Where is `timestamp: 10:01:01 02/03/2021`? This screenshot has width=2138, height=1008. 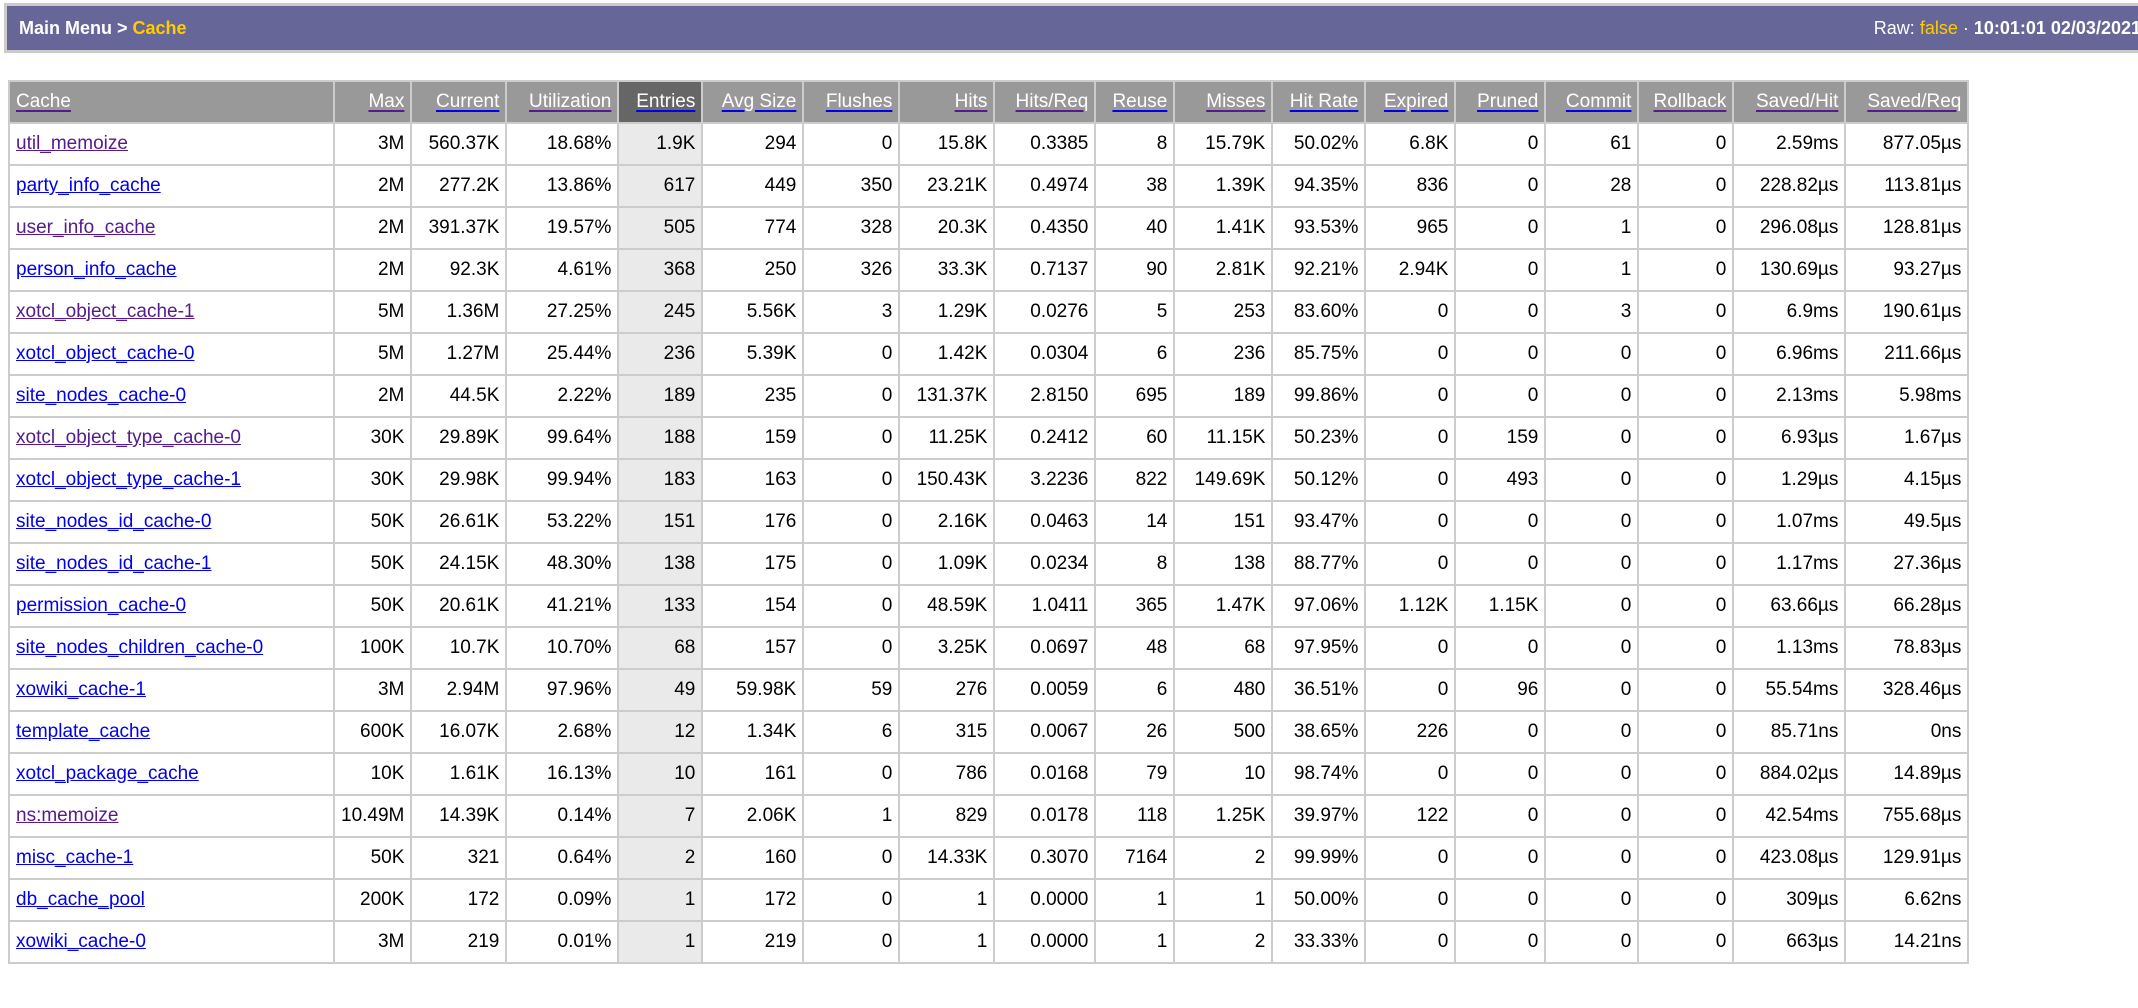 timestamp: 10:01:01 02/03/2021 is located at coordinates (2055, 27).